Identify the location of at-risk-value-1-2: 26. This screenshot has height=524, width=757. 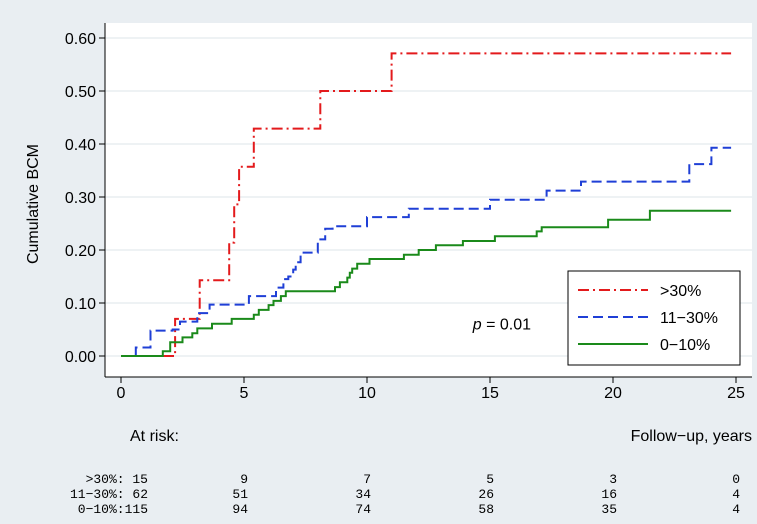
(486, 494).